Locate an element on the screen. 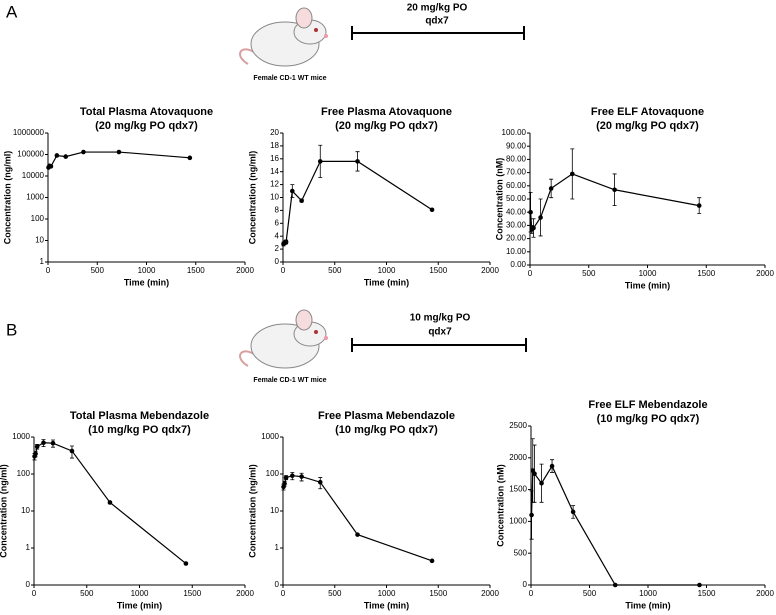 The image size is (776, 615). y-tick-label: 1000000 is located at coordinates (29, 132).